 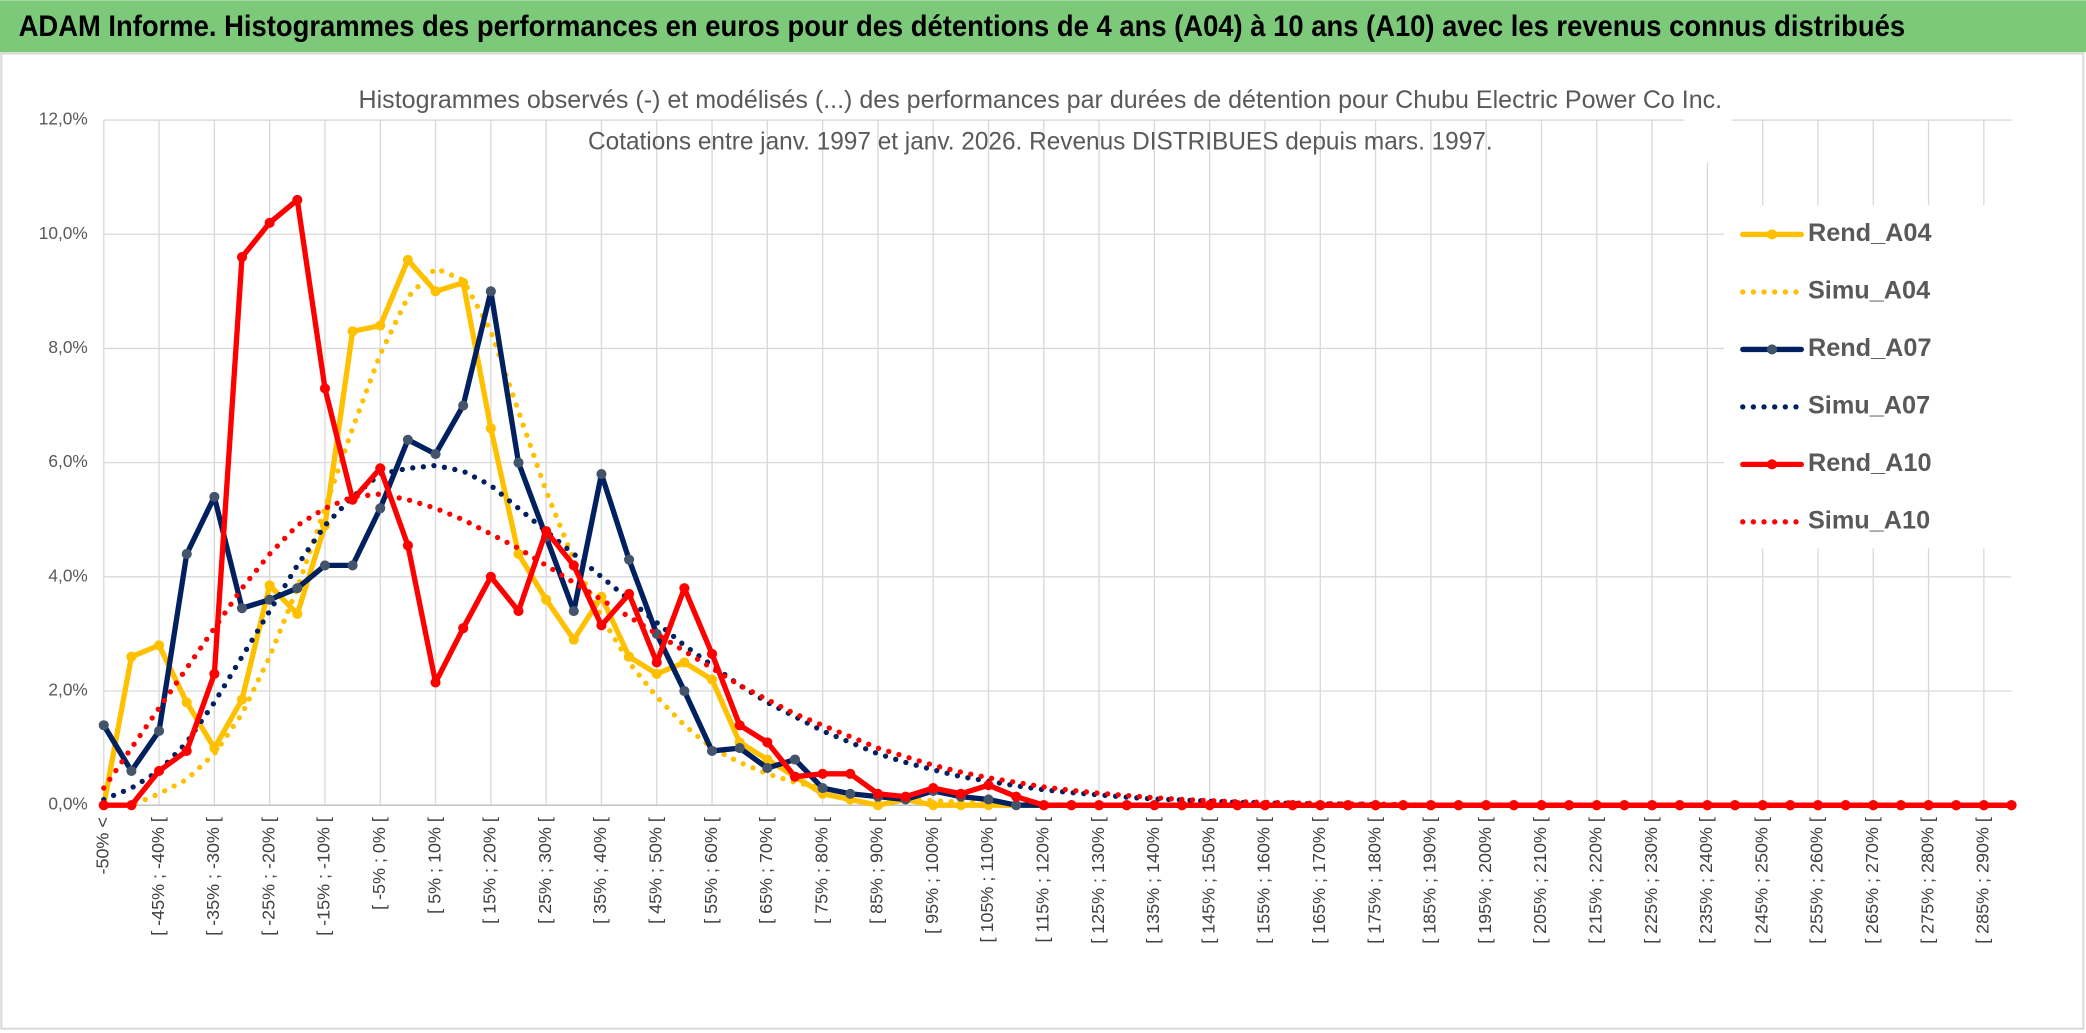 I want to click on x-tick-label: [ 135% ; 140% [, so click(x=1153, y=880).